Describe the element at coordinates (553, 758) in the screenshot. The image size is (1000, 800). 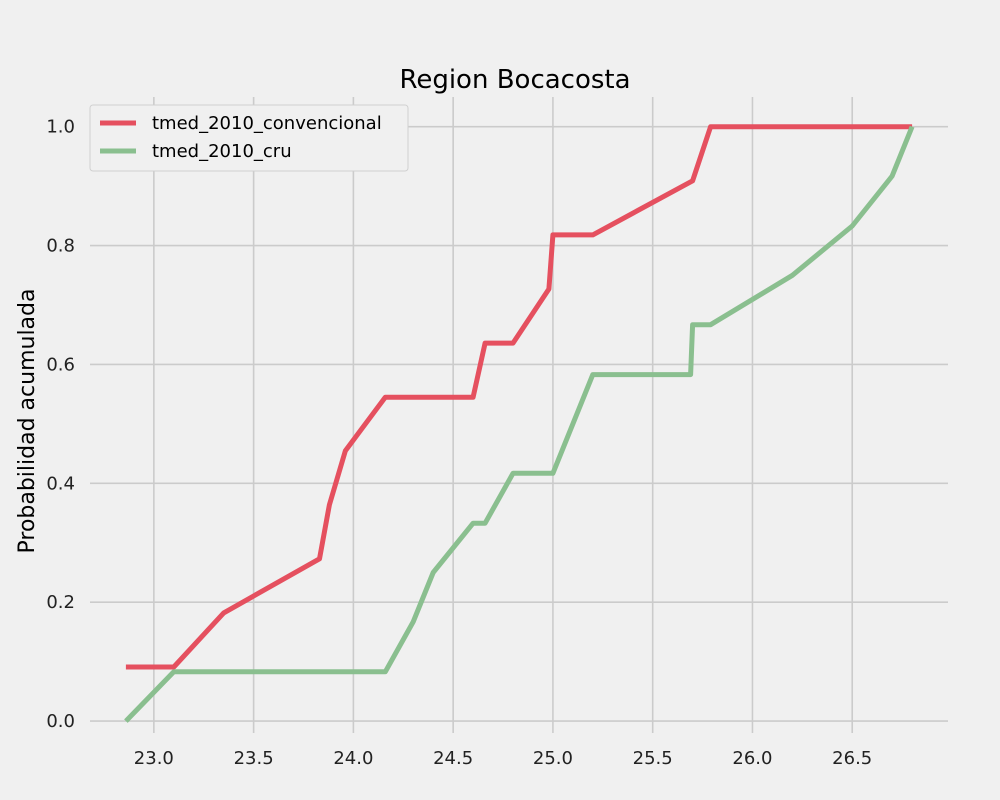
I see `x-tick-label: 25.0` at that location.